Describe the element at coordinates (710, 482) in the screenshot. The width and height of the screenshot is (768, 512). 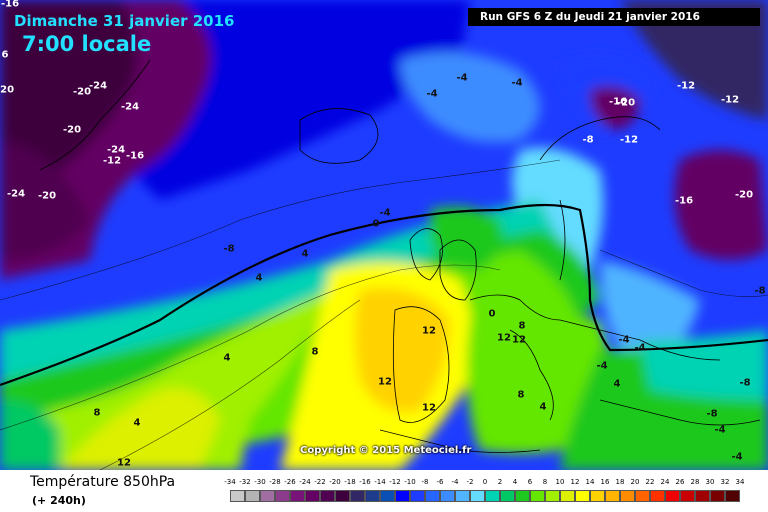
I see `legend-tick-label: 30` at that location.